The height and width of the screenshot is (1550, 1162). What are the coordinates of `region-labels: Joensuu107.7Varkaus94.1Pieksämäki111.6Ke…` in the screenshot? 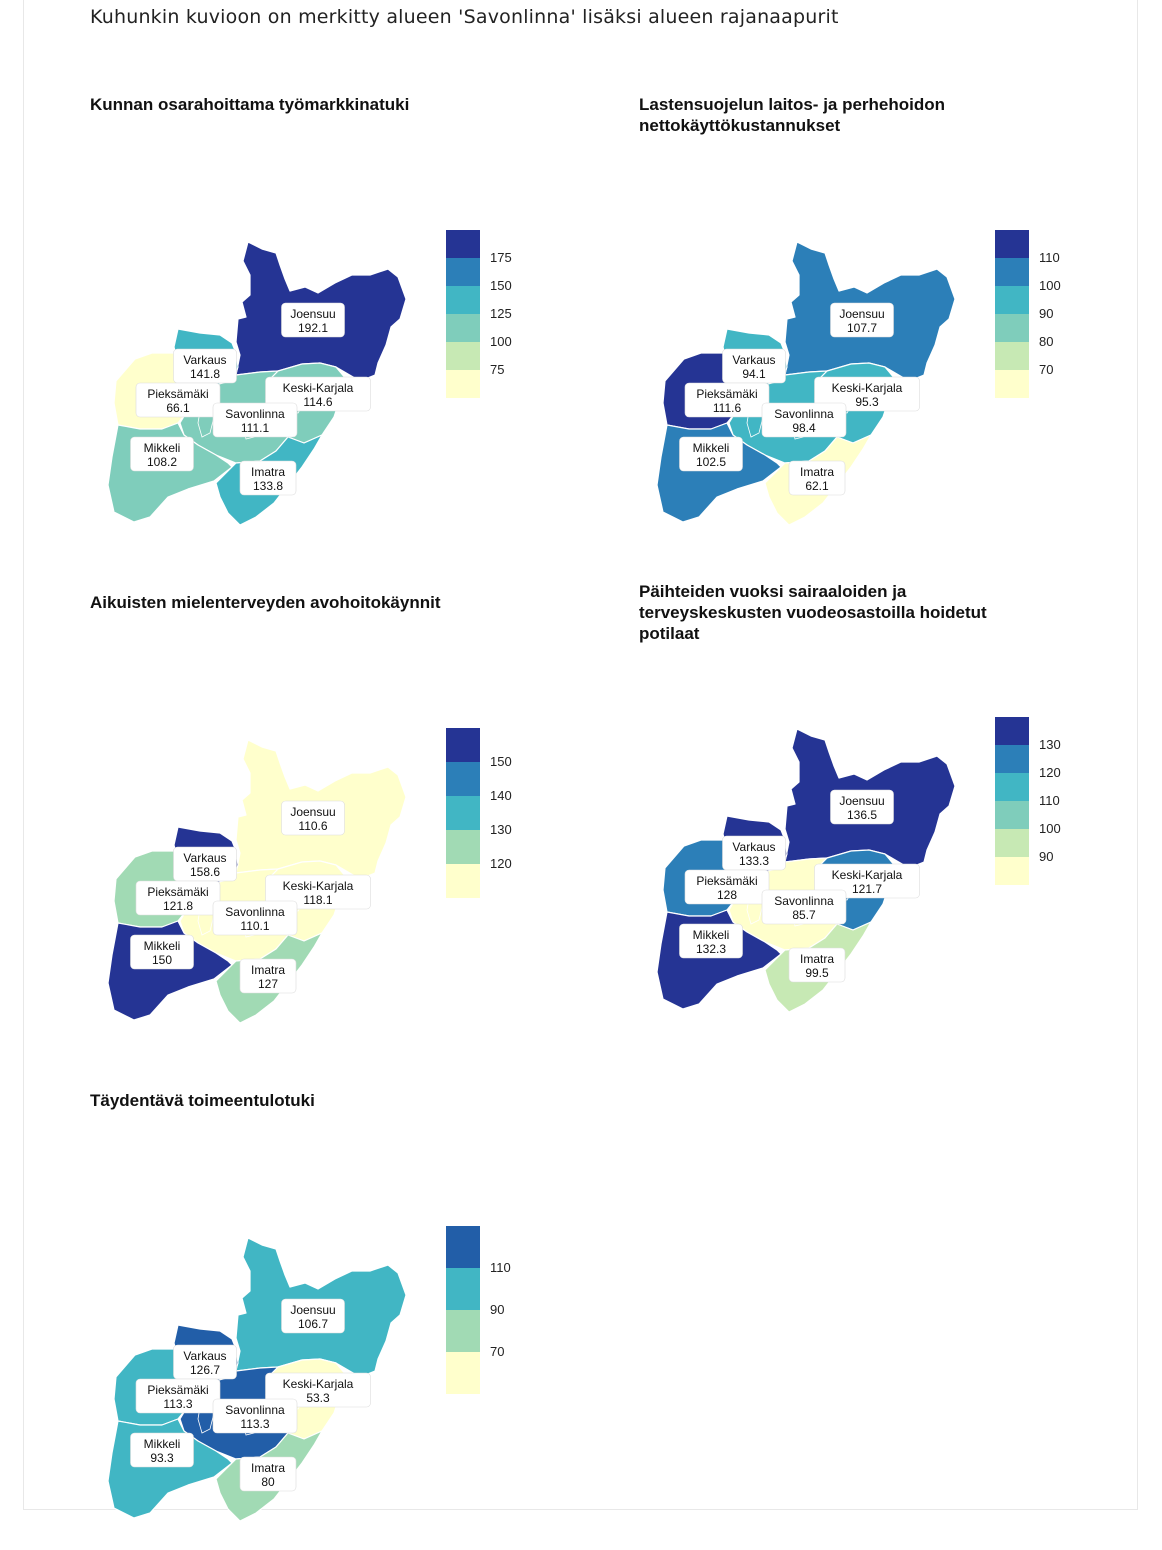 It's located at (799, 399).